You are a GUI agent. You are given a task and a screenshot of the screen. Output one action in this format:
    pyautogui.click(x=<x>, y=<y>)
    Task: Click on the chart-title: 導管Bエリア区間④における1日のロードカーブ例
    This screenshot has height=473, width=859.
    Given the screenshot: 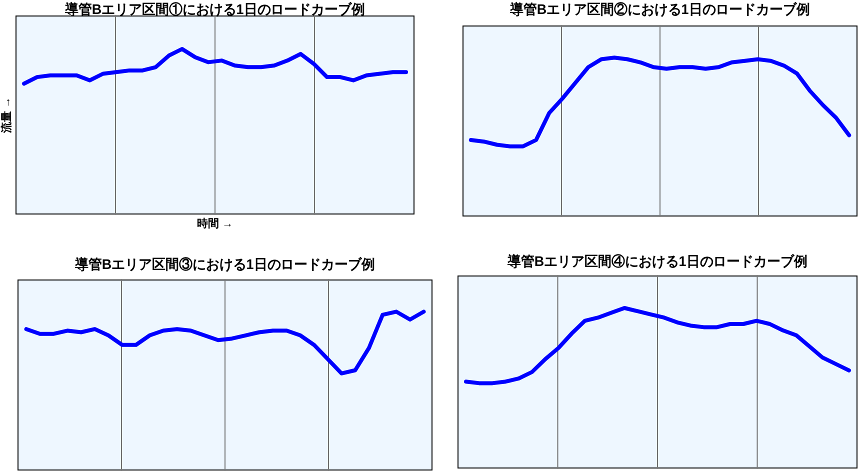 What is the action you would take?
    pyautogui.click(x=663, y=261)
    